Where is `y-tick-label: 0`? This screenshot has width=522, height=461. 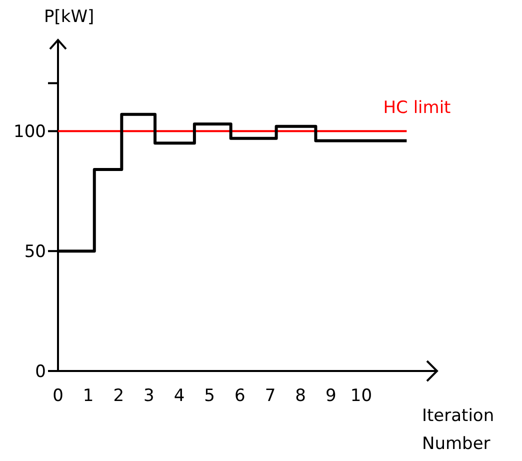
y-tick-label: 0 is located at coordinates (40, 372).